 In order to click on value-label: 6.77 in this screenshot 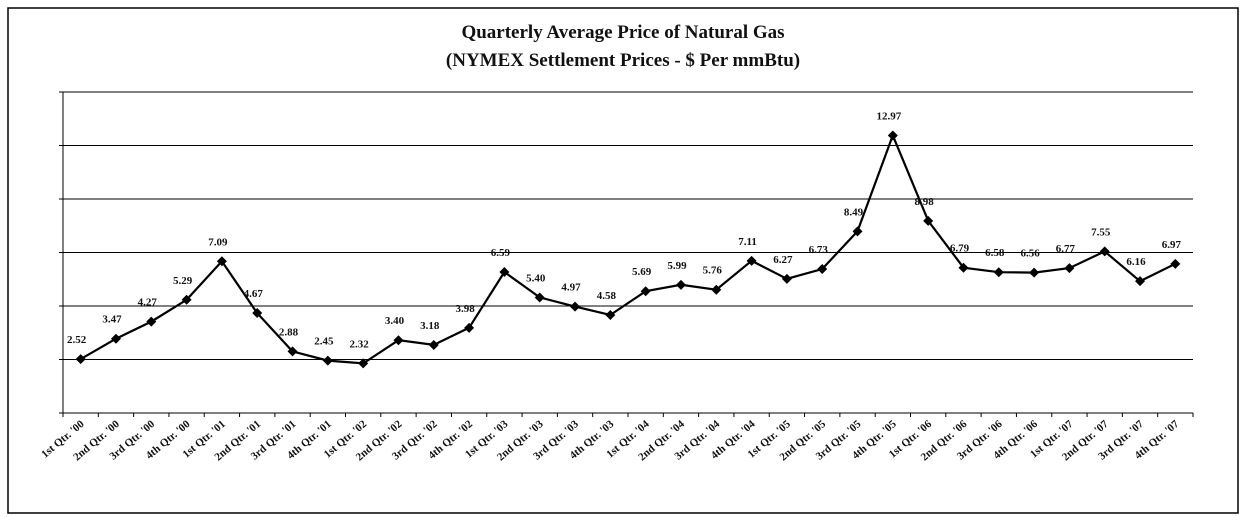, I will do `click(1066, 249)`.